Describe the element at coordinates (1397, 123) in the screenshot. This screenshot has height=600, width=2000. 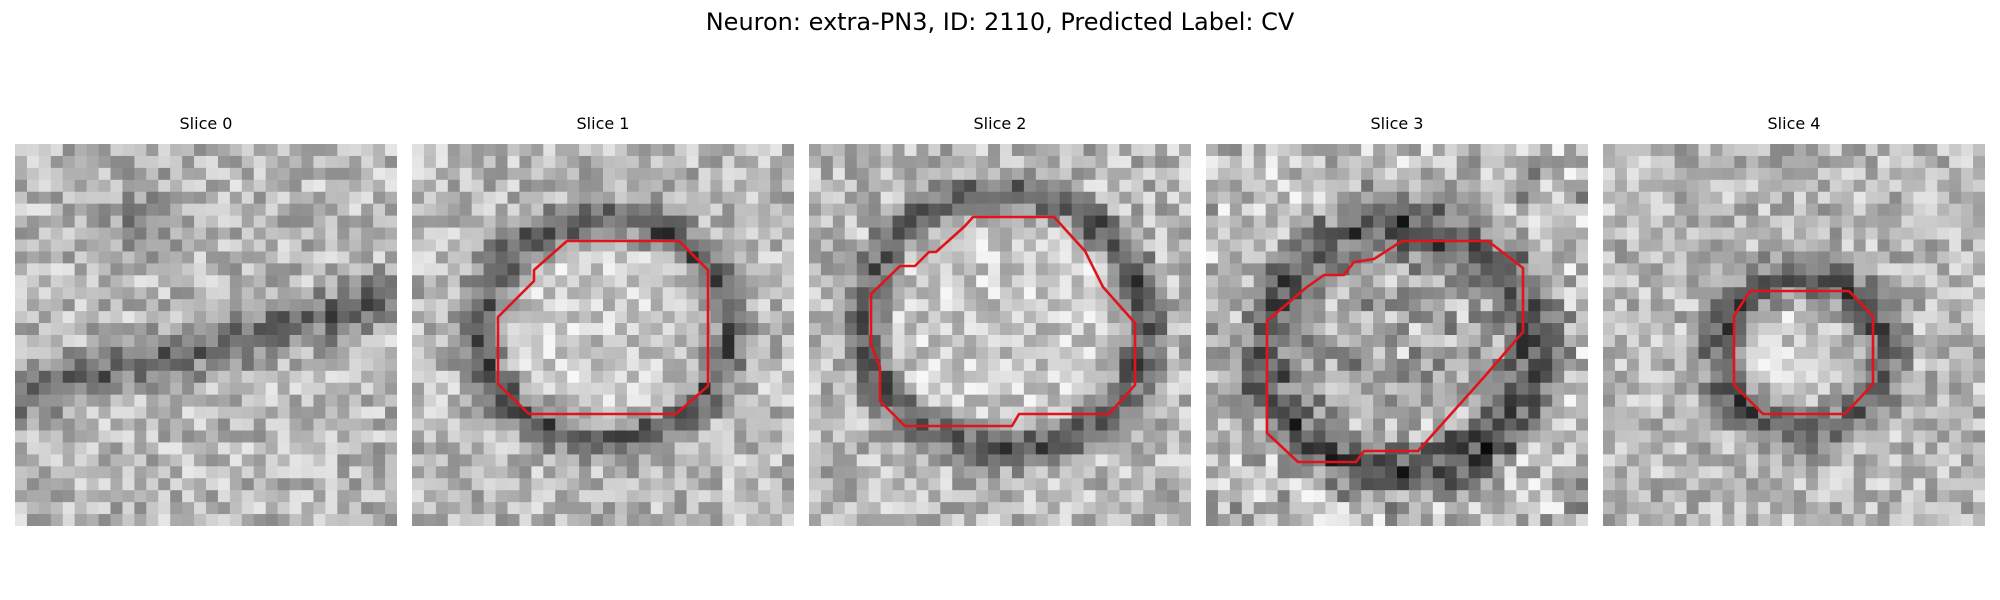
I see `slice-title: Slice 3` at that location.